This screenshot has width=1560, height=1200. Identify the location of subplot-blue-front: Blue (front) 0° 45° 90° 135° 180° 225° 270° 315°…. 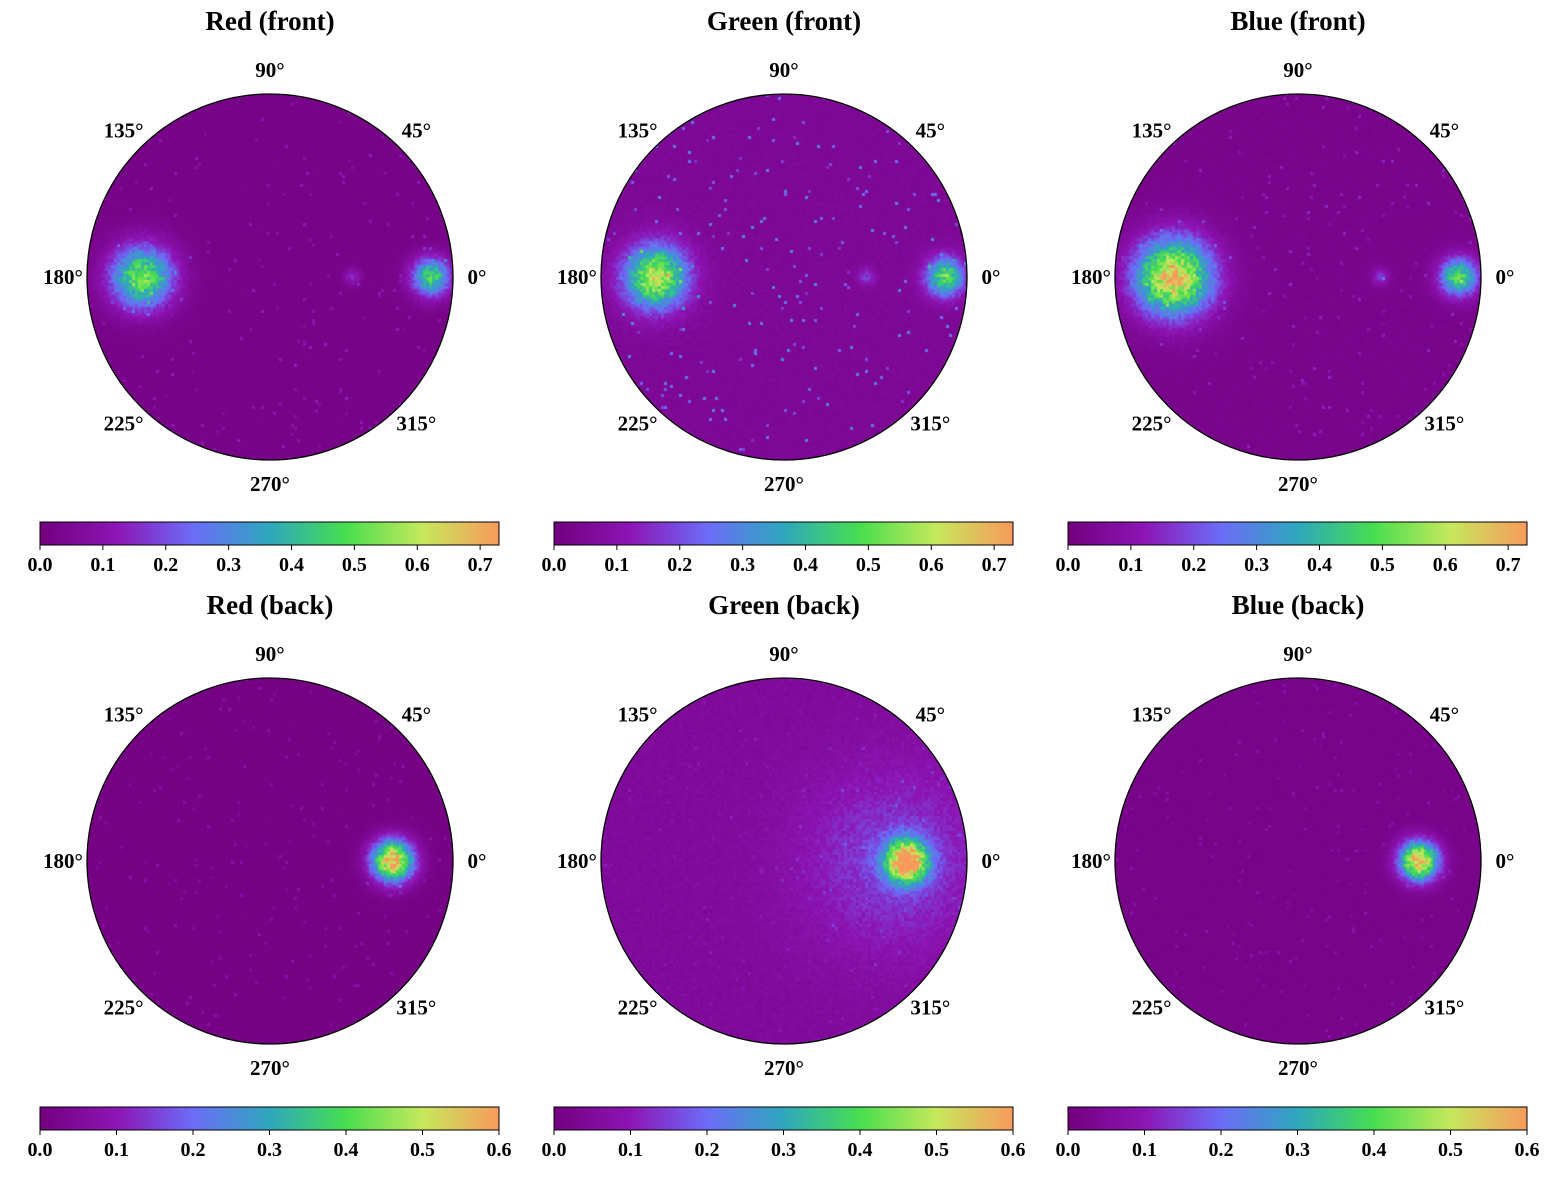
(1292, 291).